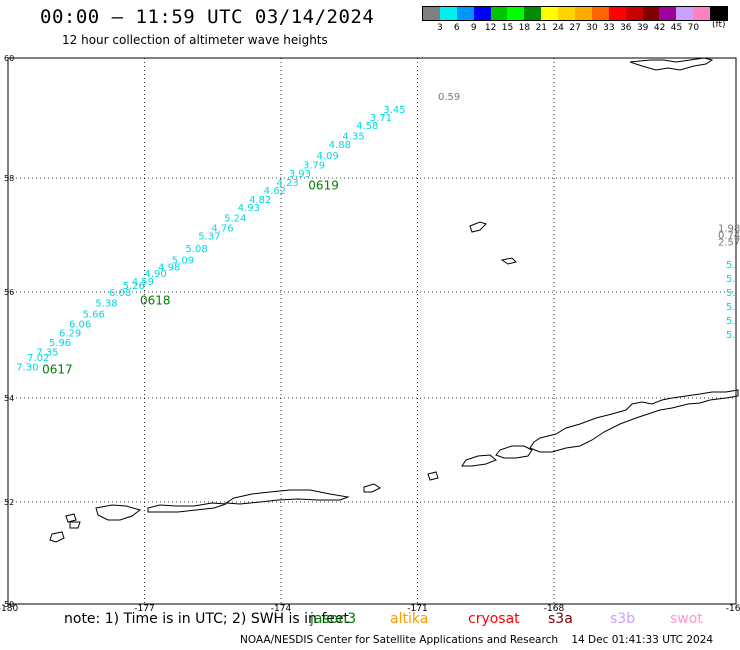 The image size is (740, 650). I want to click on swh-value-gray: 0.59, so click(449, 97).